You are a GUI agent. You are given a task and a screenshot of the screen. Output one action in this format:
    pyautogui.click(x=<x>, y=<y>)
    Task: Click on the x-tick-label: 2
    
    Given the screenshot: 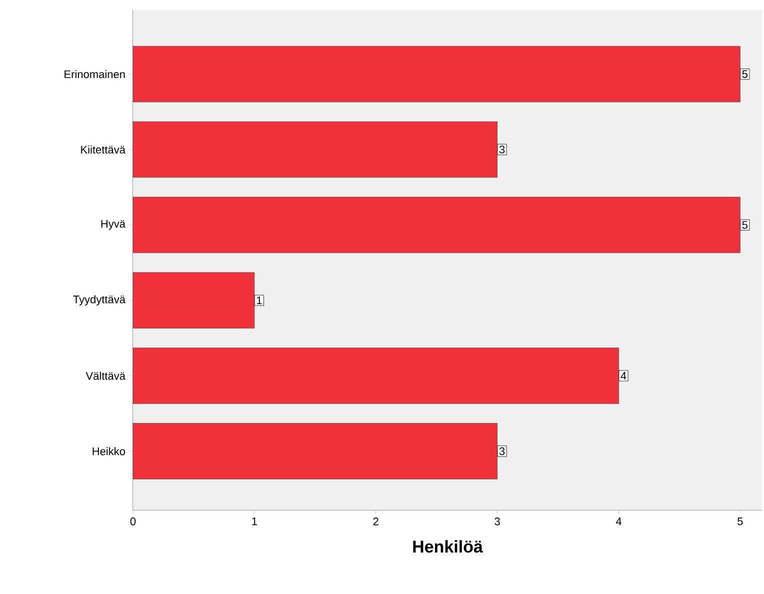 What is the action you would take?
    pyautogui.click(x=375, y=522)
    